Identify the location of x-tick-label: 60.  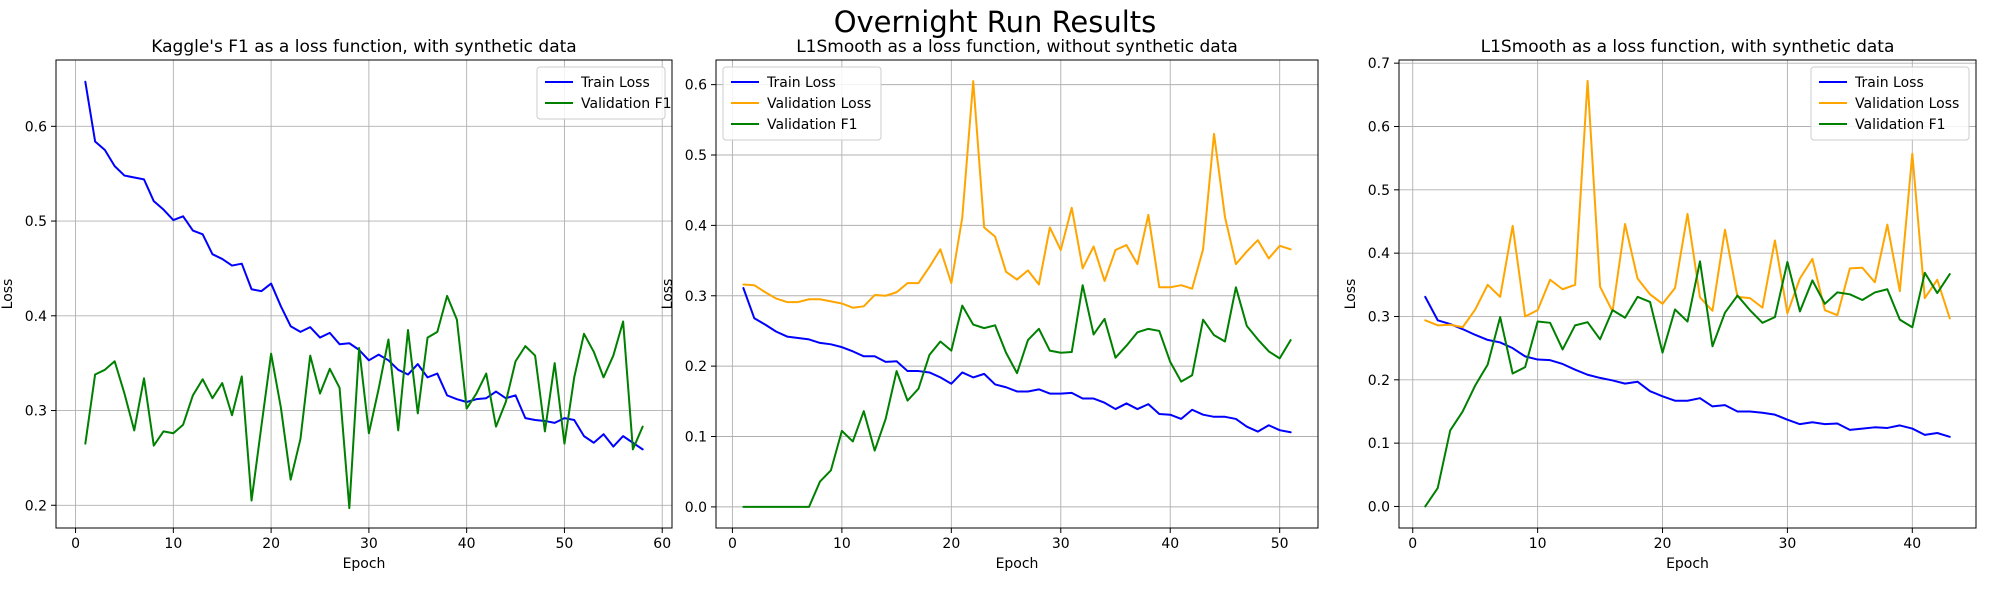
(662, 544).